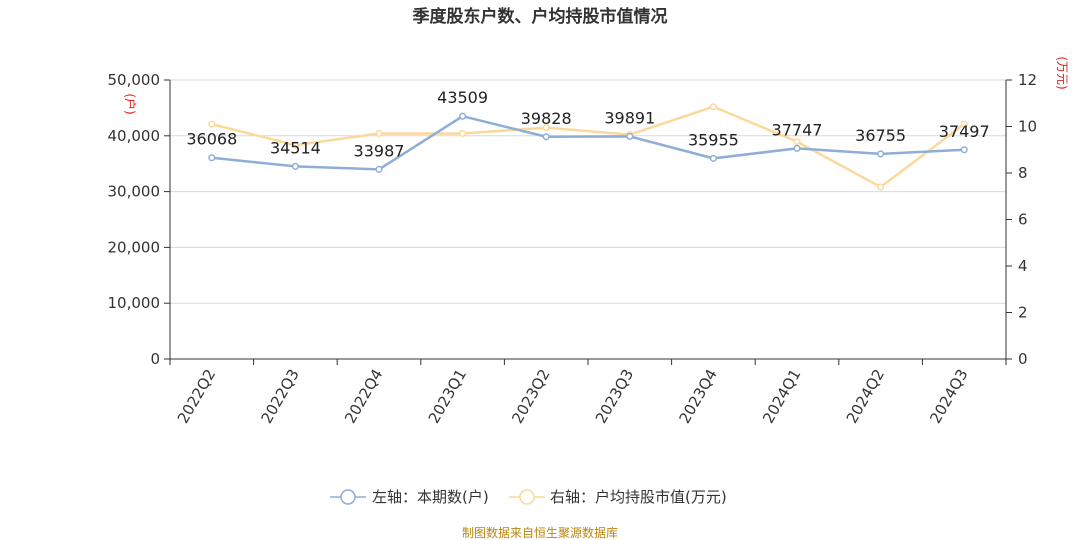 This screenshot has width=1080, height=540. What do you see at coordinates (614, 396) in the screenshot?
I see `x-tick-label: 2023Q3` at bounding box center [614, 396].